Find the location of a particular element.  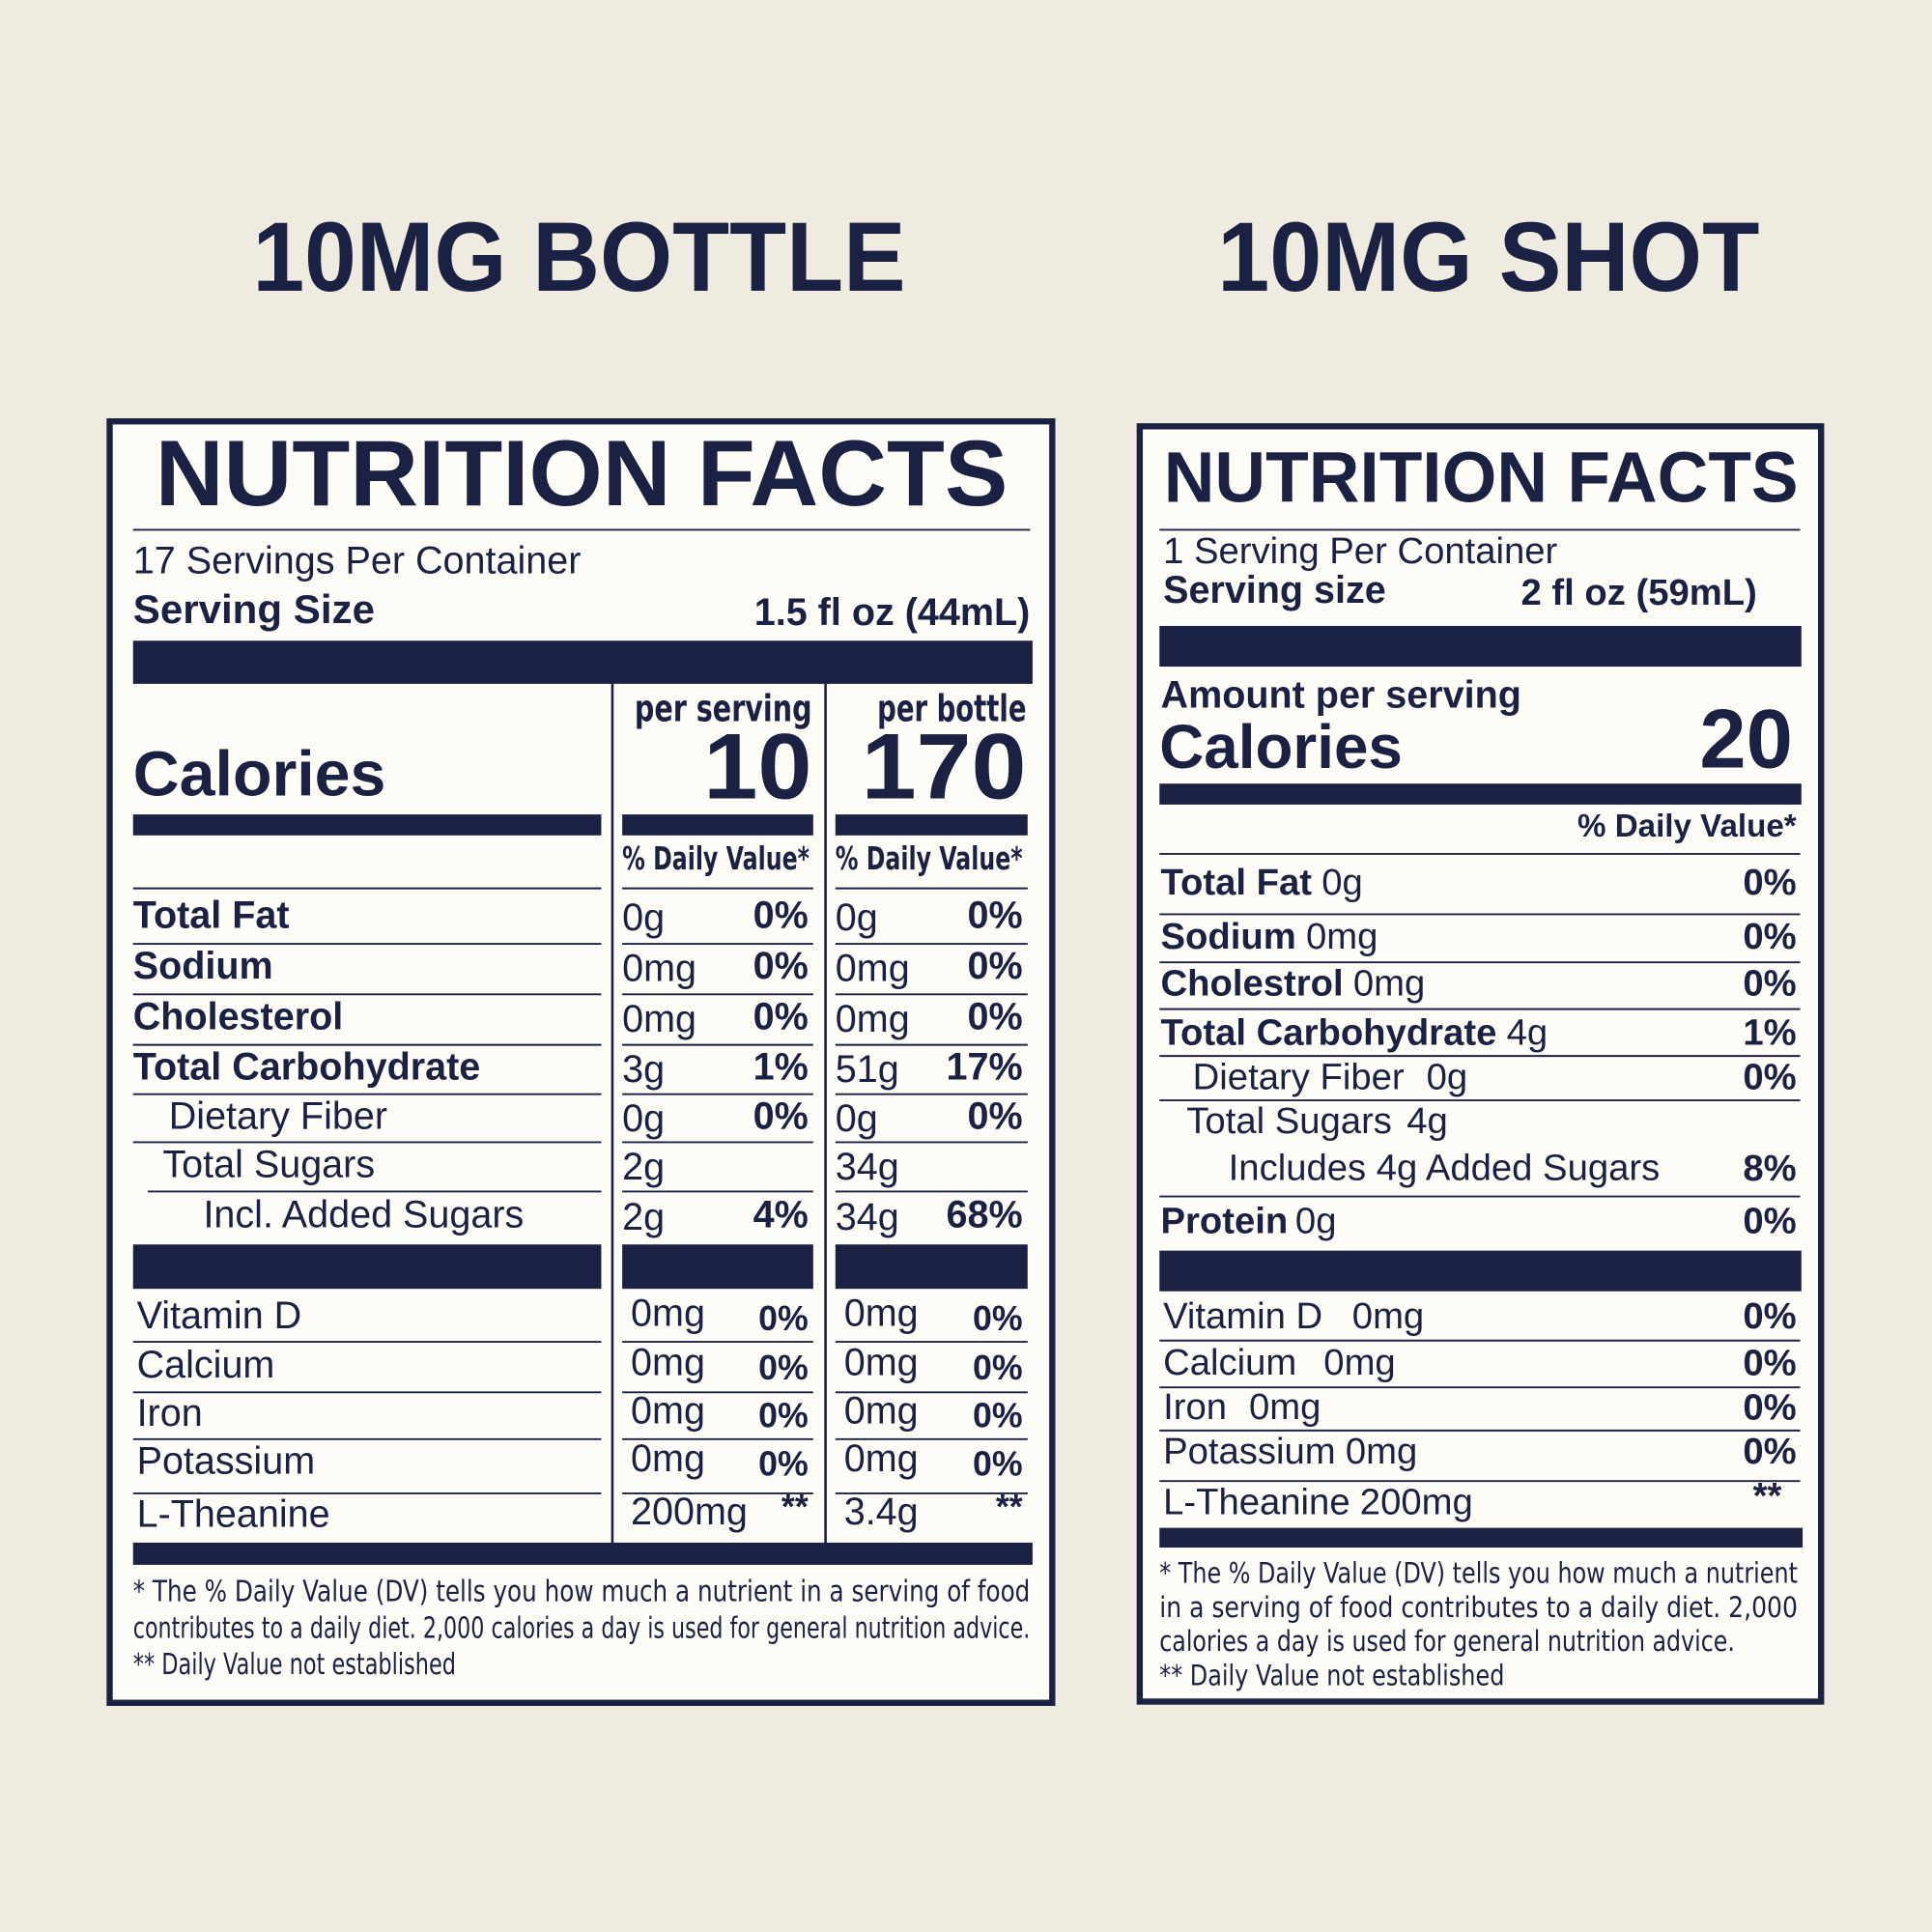

nutrient-name: Protein is located at coordinates (1225, 1221).